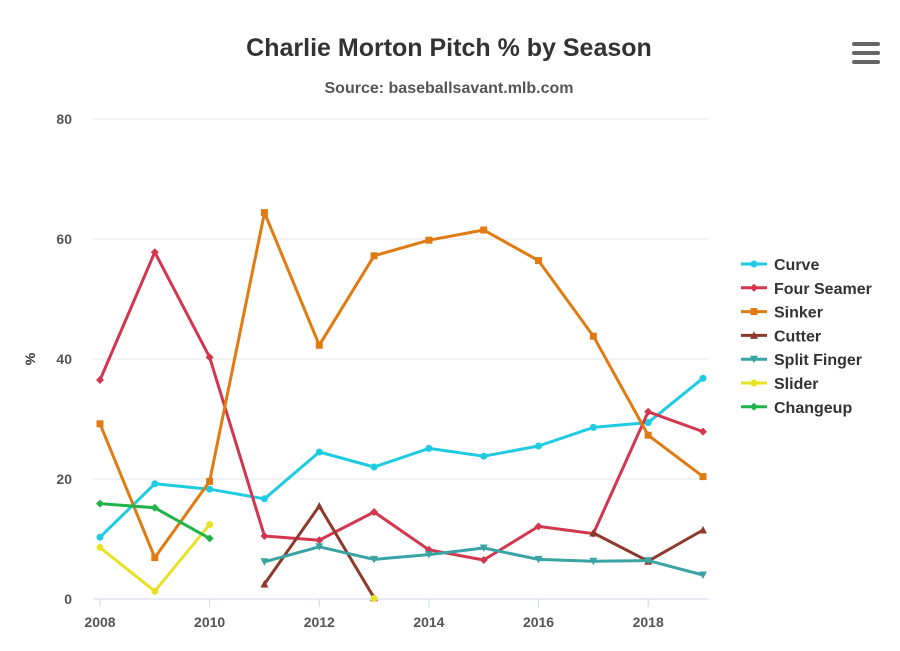  I want to click on legend-marker-cutter, so click(754, 335).